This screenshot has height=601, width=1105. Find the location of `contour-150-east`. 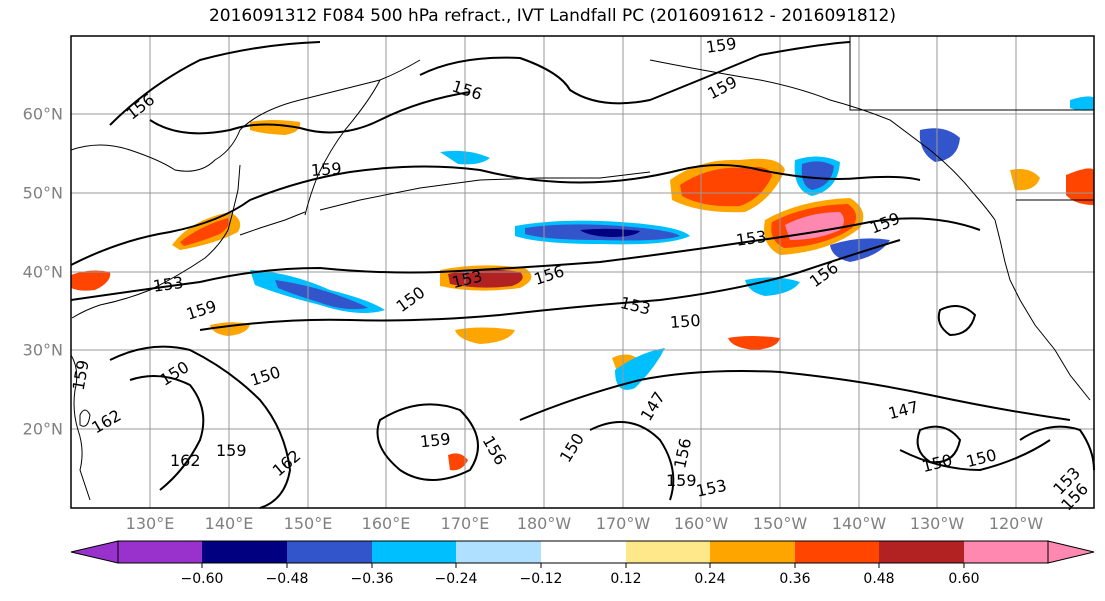

contour-150-east is located at coordinates (975, 455).